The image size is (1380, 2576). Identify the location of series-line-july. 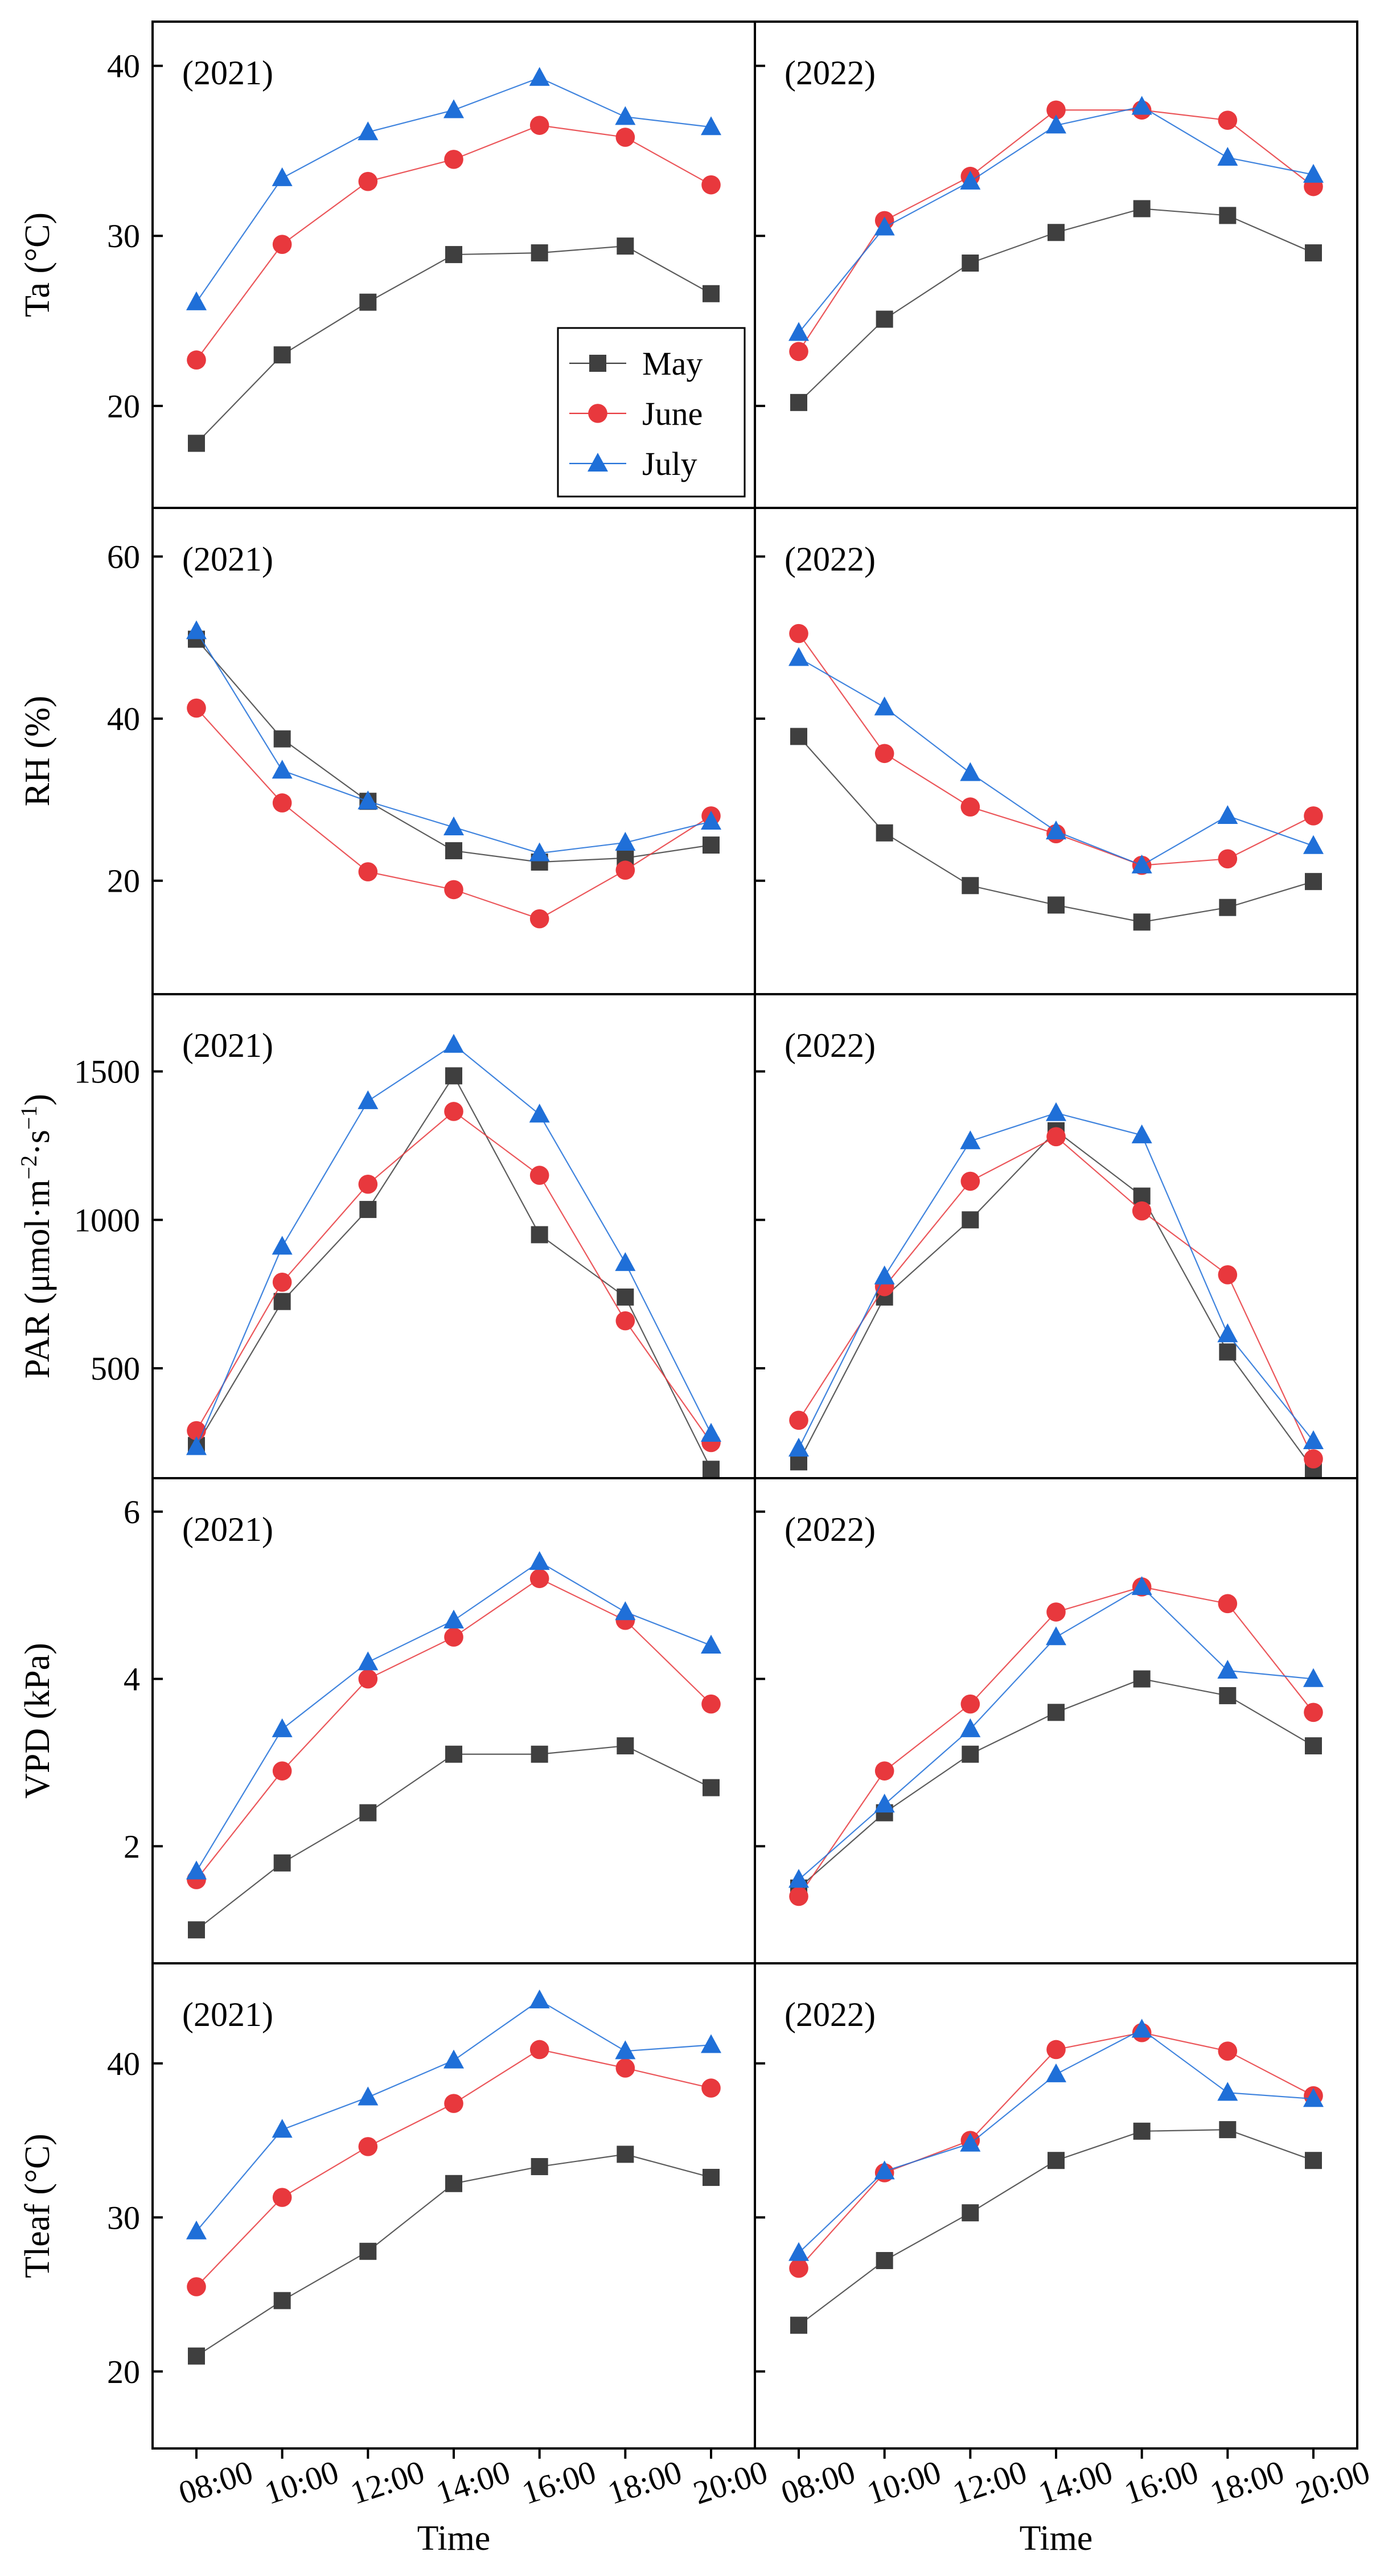
(1056, 1280).